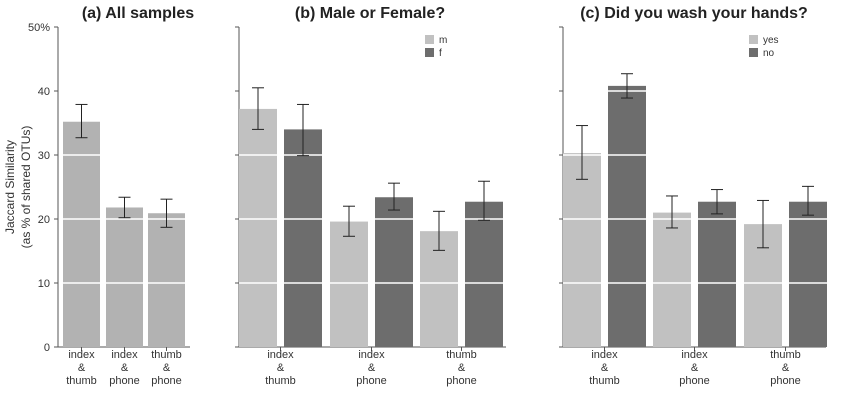  What do you see at coordinates (47, 348) in the screenshot?
I see `y-tick-label: 0` at bounding box center [47, 348].